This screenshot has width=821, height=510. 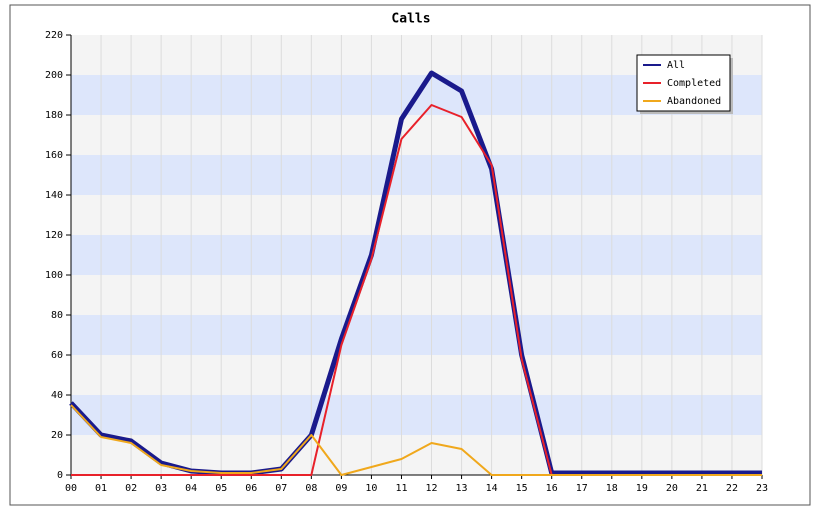 I want to click on y-tick-label: 220, so click(x=54, y=35).